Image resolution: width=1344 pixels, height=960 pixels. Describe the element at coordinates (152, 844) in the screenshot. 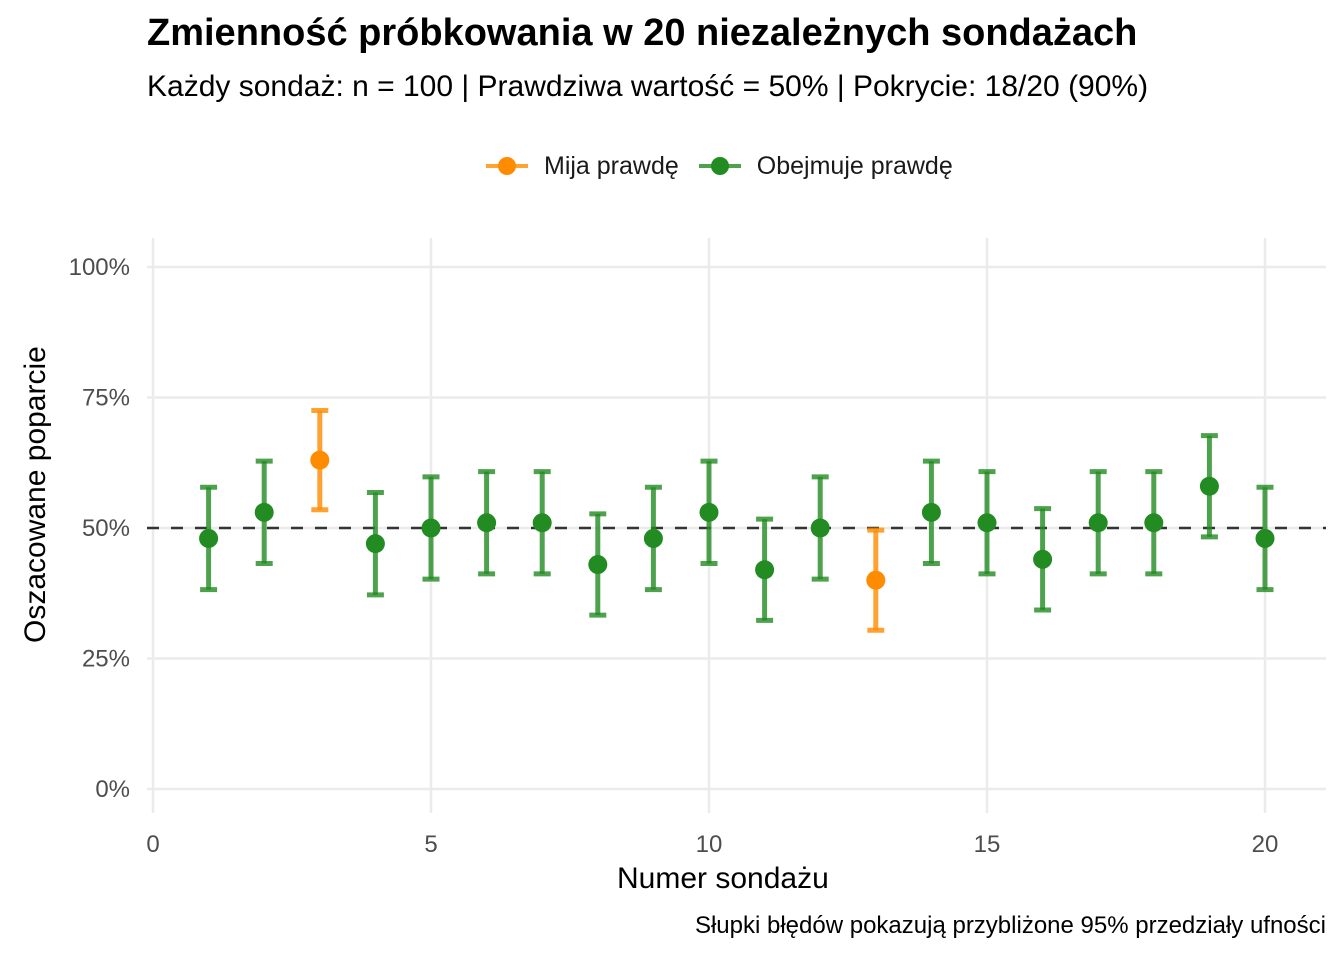

I see `x-tick-label: 0` at that location.